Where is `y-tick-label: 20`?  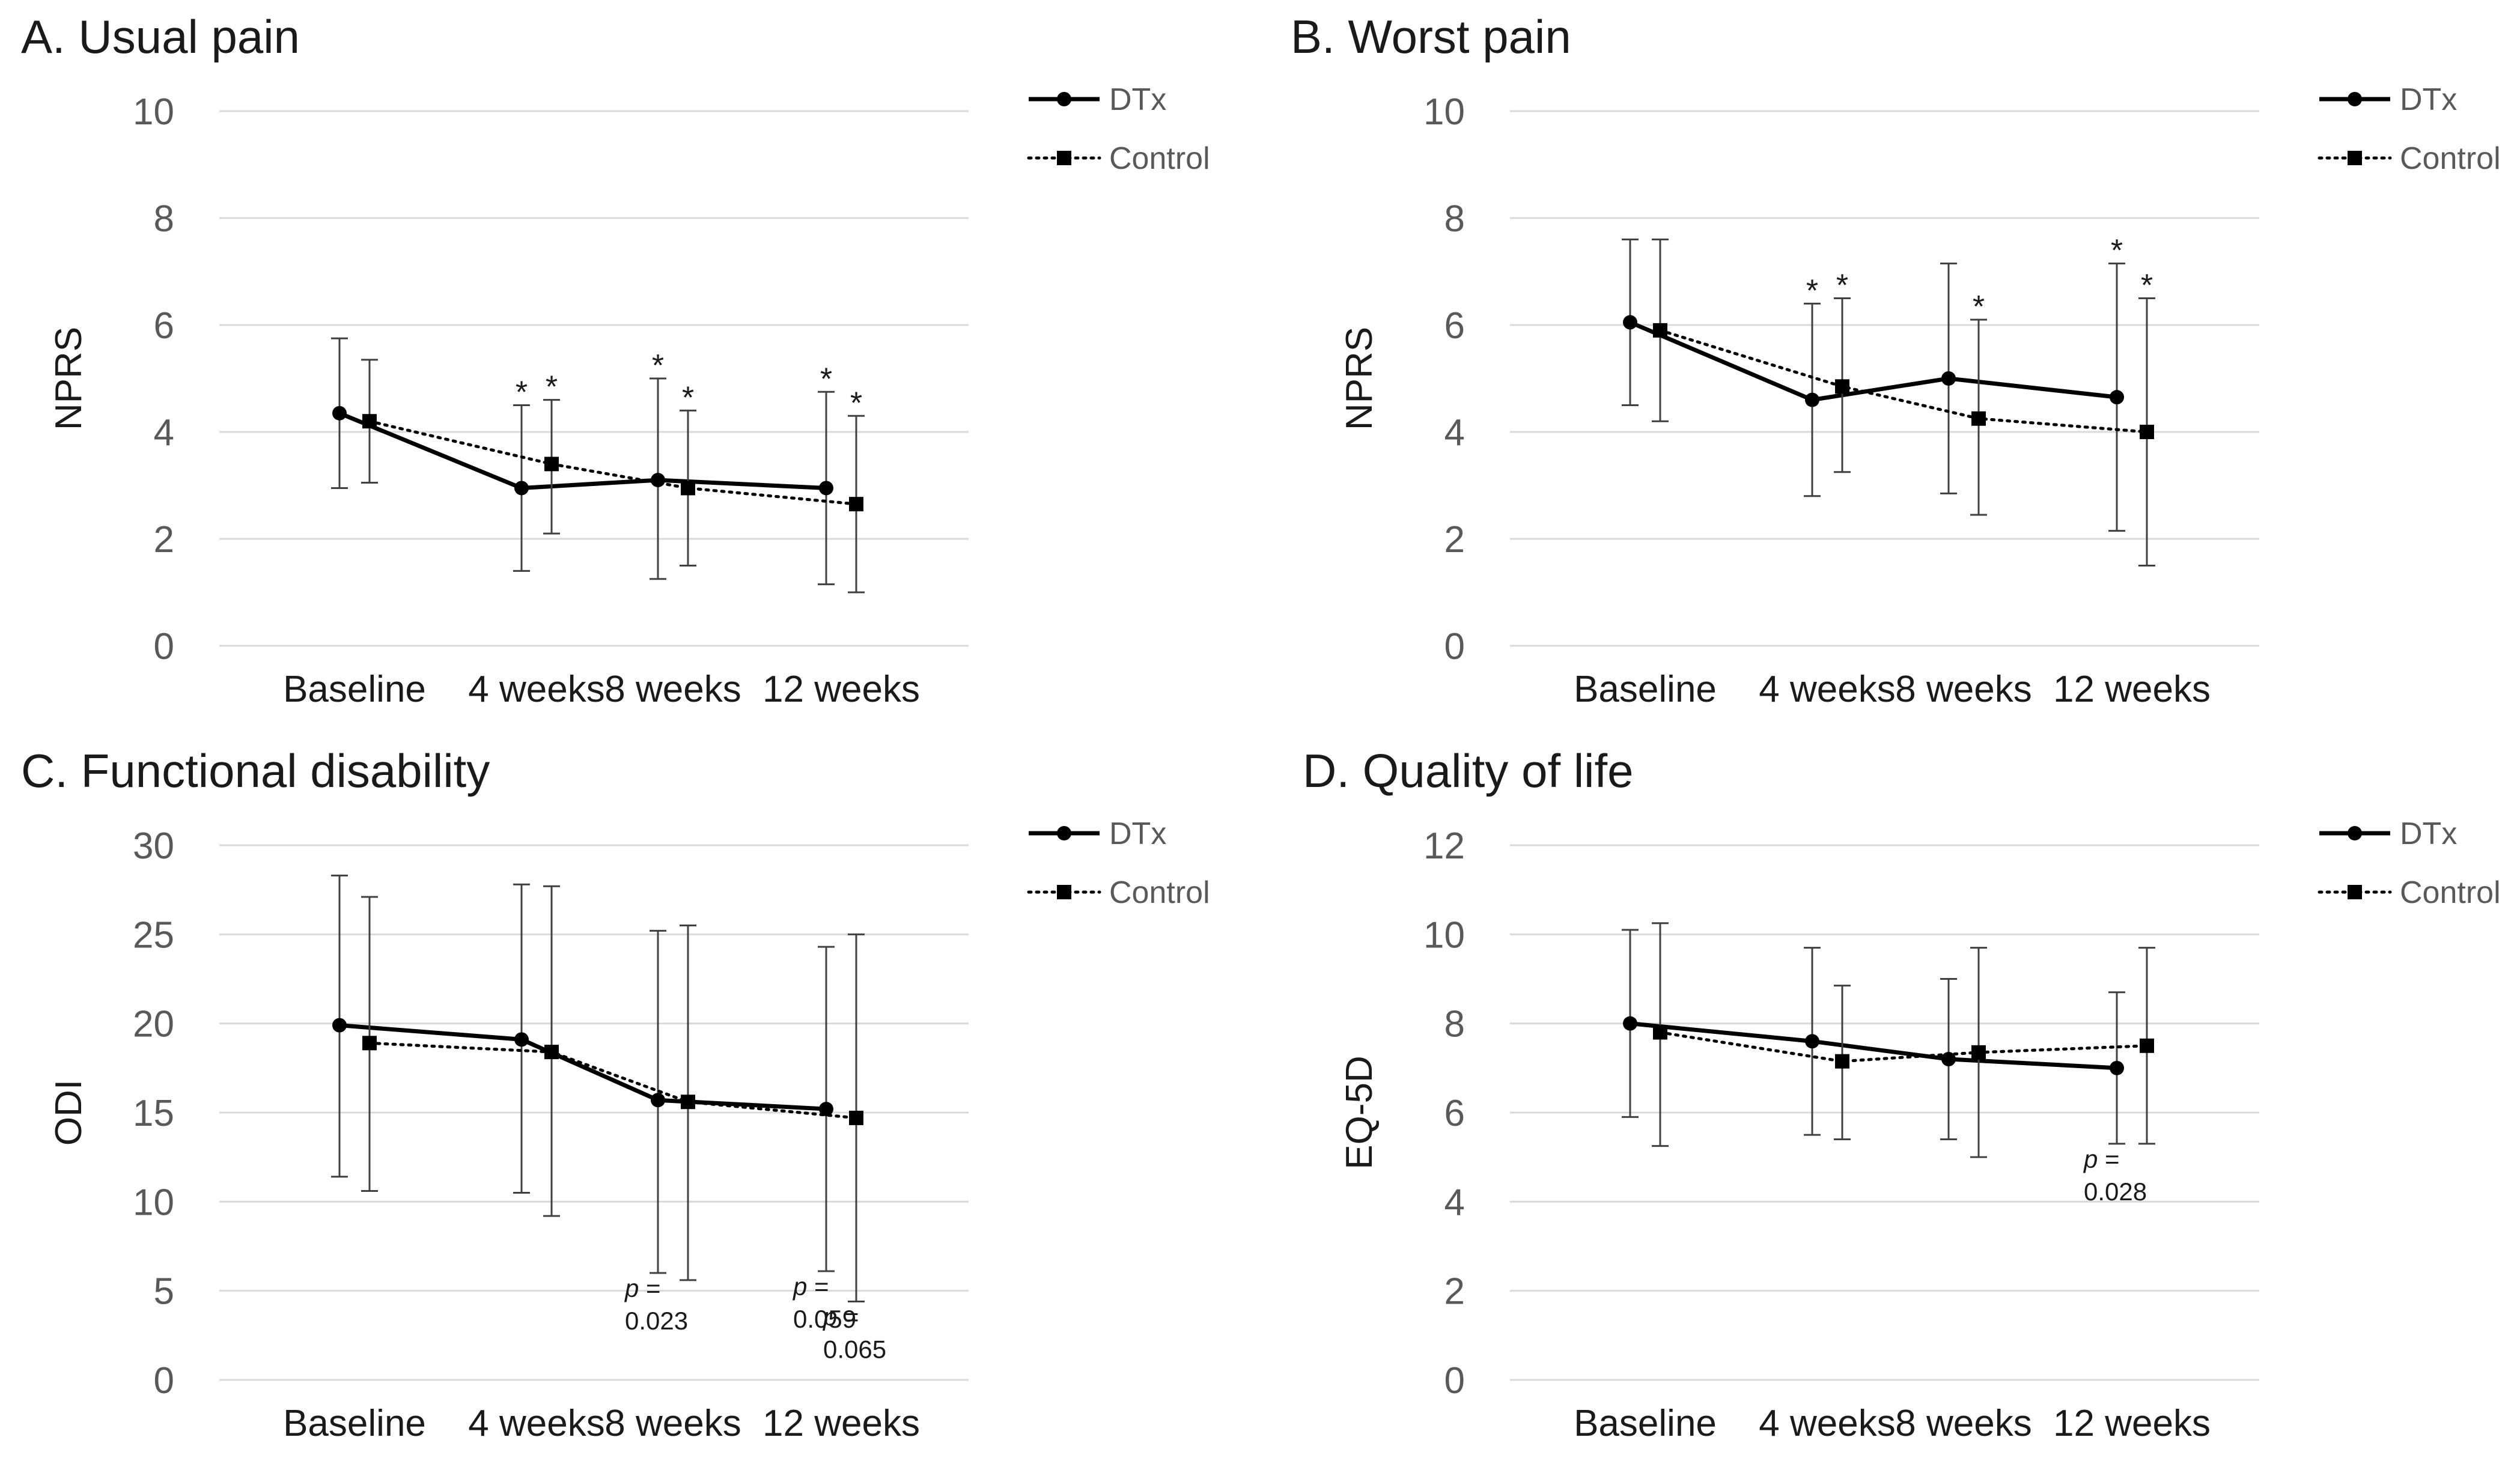
y-tick-label: 20 is located at coordinates (154, 1024).